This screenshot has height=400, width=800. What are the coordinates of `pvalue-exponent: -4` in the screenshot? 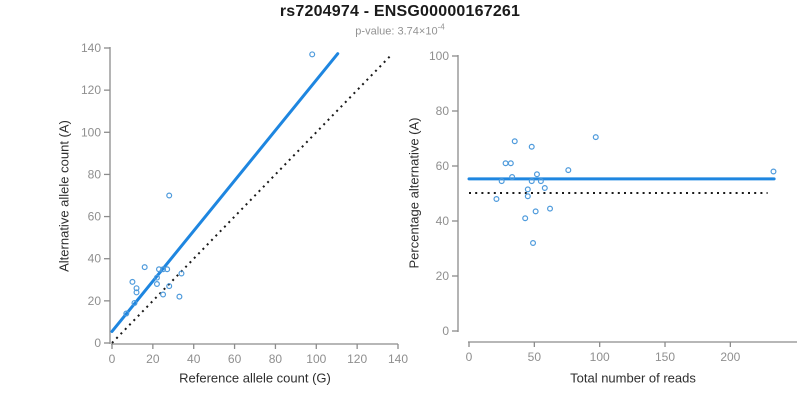 It's located at (441, 27).